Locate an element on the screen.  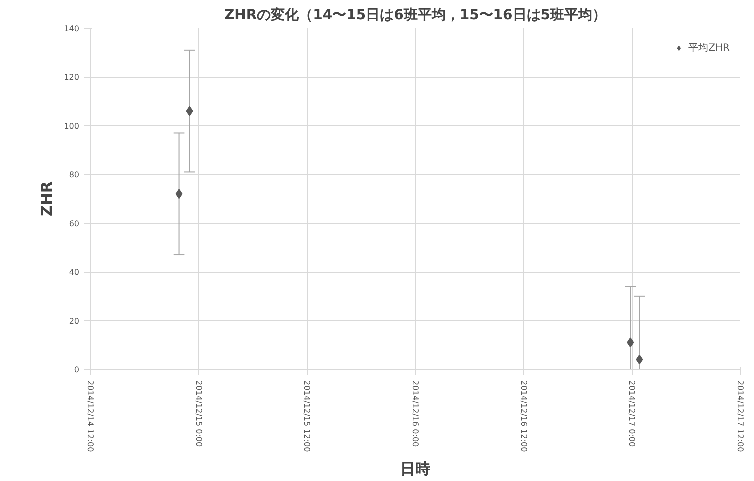
x-tick-label: 2014/12/15 12:00 is located at coordinates (307, 416).